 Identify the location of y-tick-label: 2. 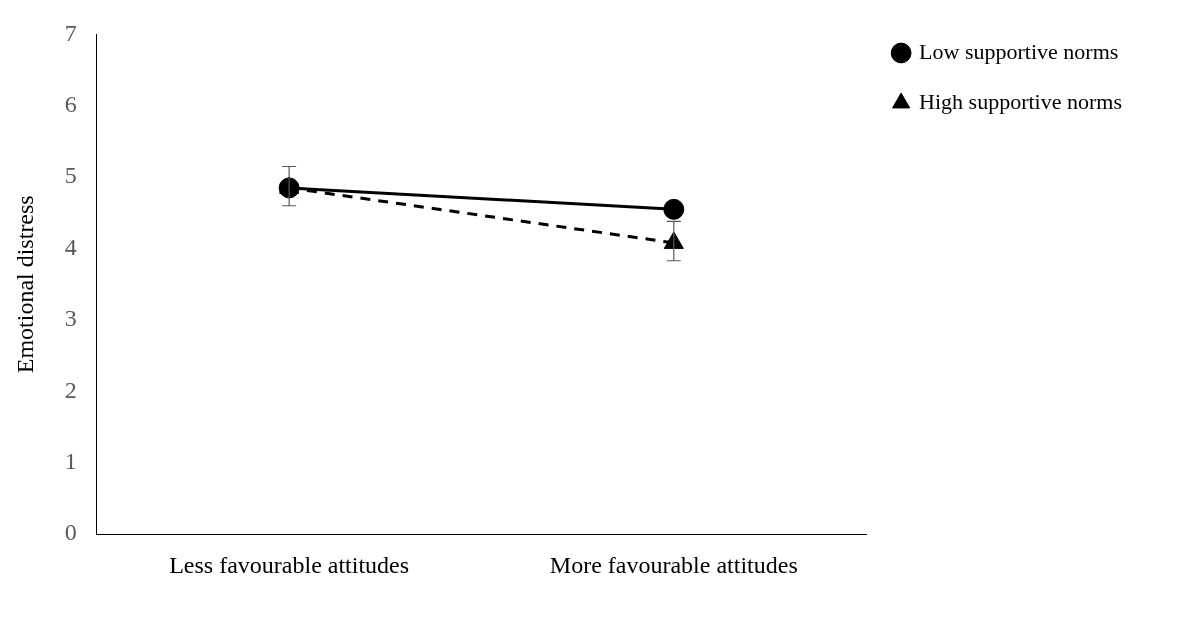
(70, 389).